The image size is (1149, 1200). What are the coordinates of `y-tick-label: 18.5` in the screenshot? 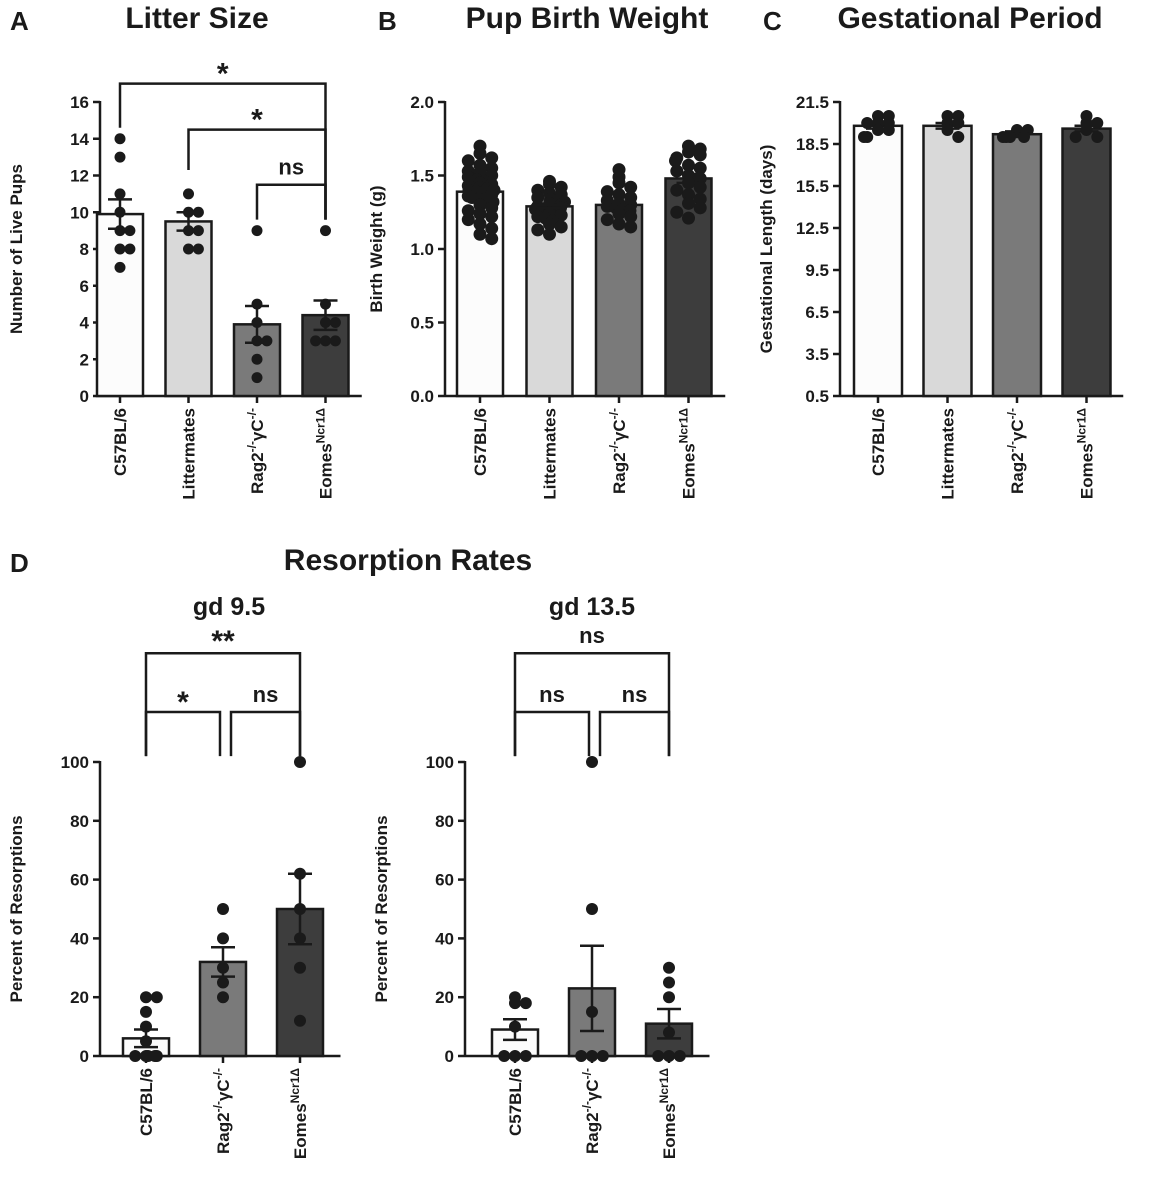 It's located at (812, 144).